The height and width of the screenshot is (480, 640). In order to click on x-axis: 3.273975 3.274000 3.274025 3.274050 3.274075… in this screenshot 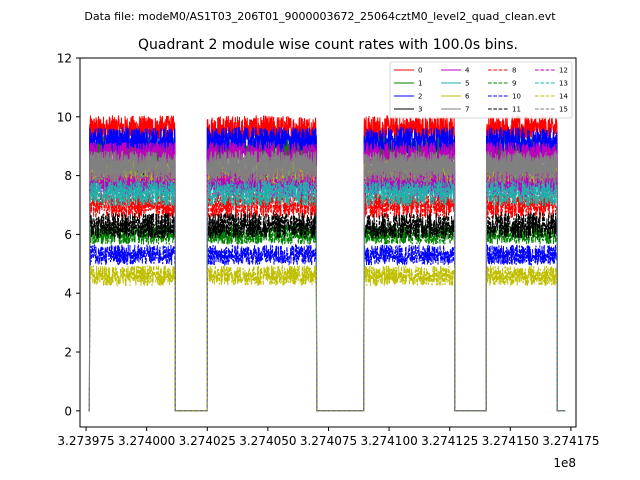, I will do `click(328, 437)`.